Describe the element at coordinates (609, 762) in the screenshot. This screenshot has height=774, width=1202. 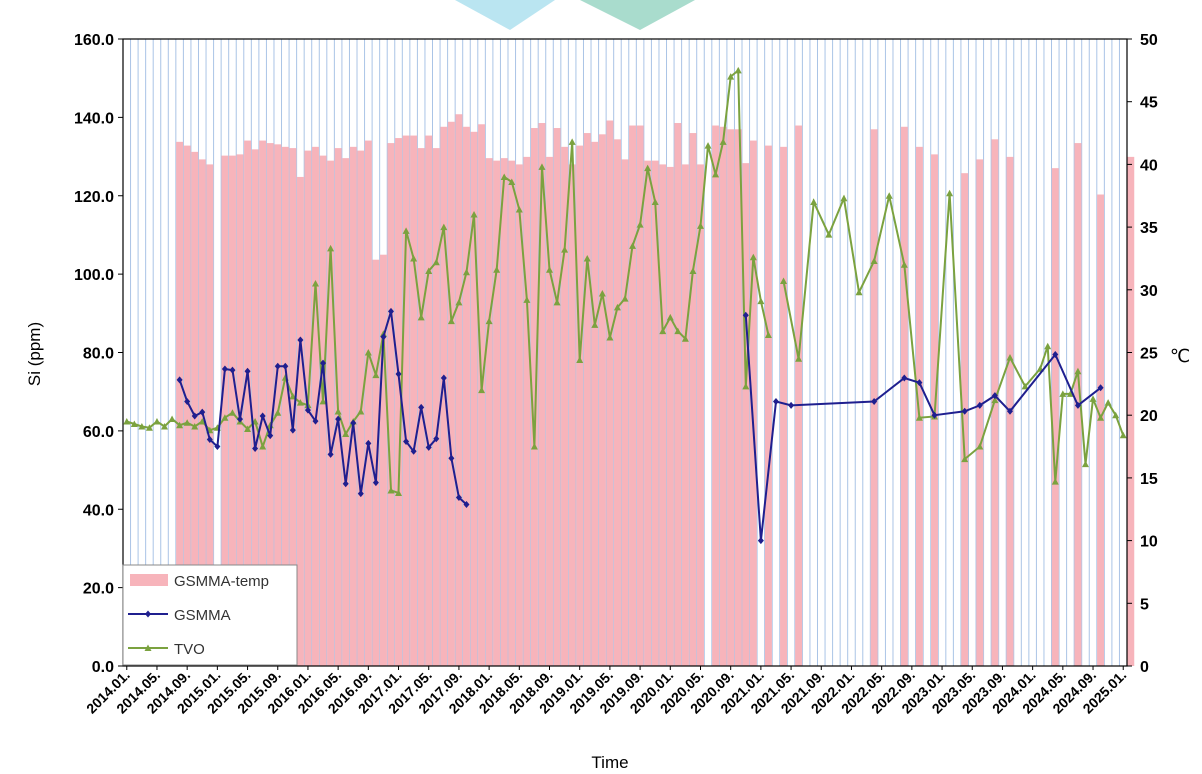
I see `x-axis-title: Time` at that location.